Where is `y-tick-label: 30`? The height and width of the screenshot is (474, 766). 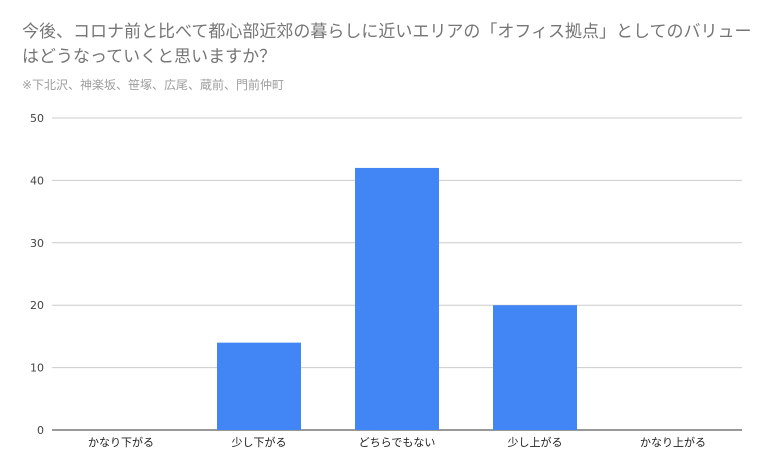 y-tick-label: 30 is located at coordinates (37, 243).